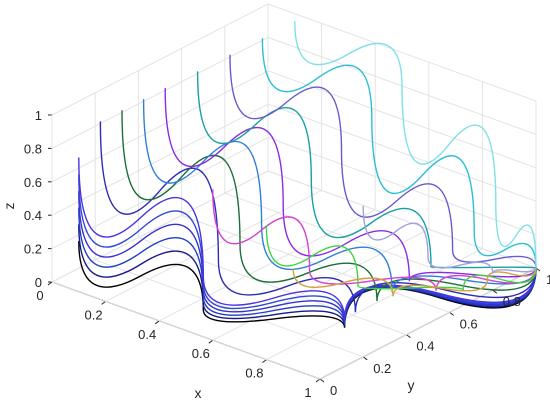 The width and height of the screenshot is (550, 407). I want to click on z-tick-label: 0.8, so click(33, 148).